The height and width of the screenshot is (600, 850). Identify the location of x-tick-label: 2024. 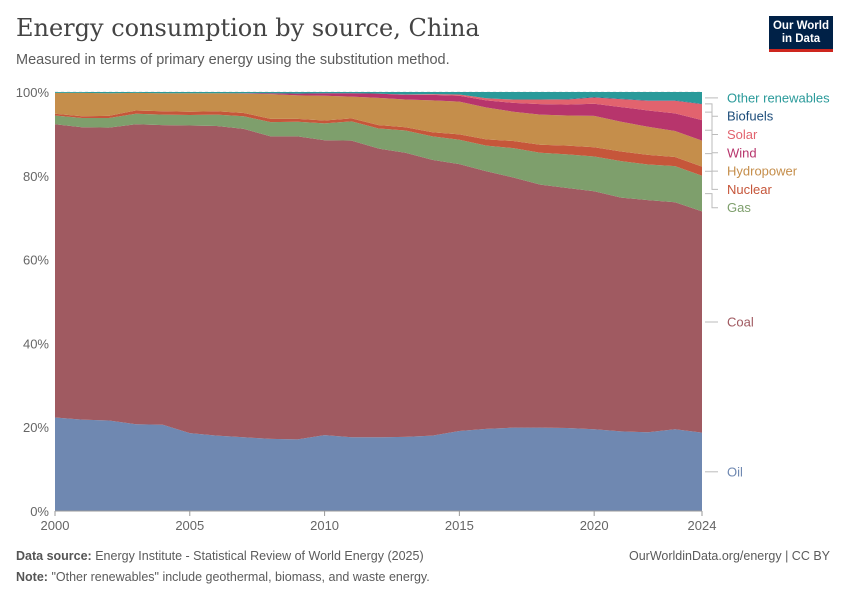
(702, 525).